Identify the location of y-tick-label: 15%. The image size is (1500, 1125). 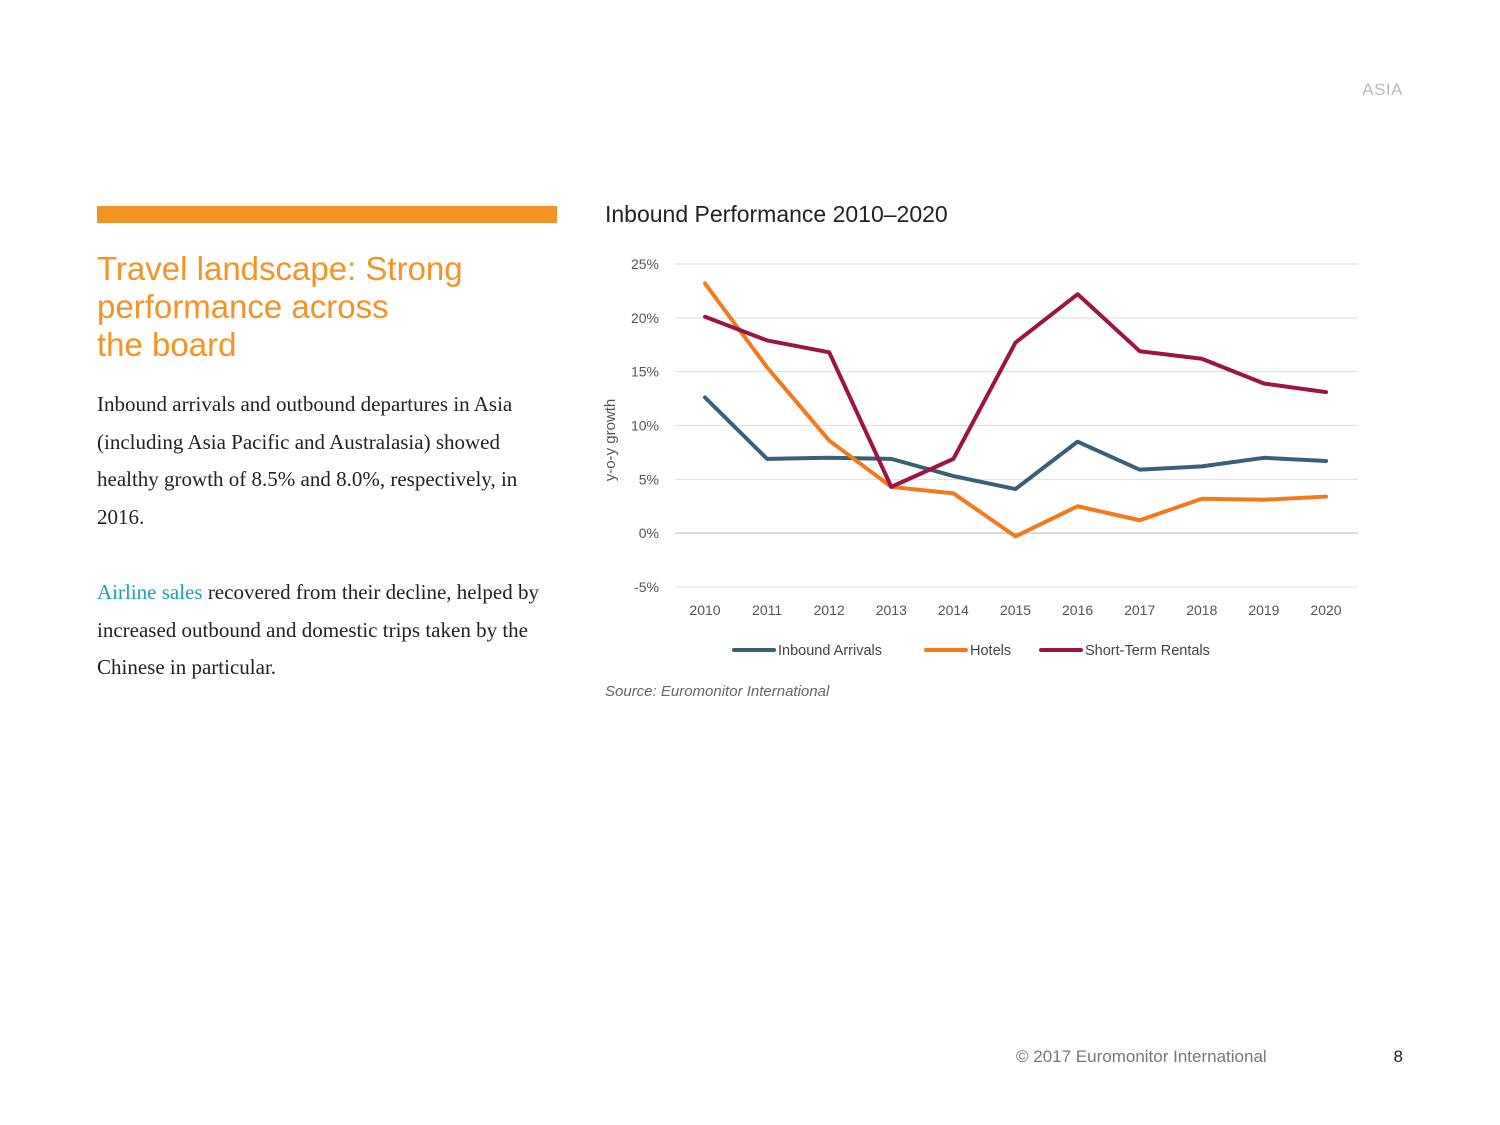
(645, 372).